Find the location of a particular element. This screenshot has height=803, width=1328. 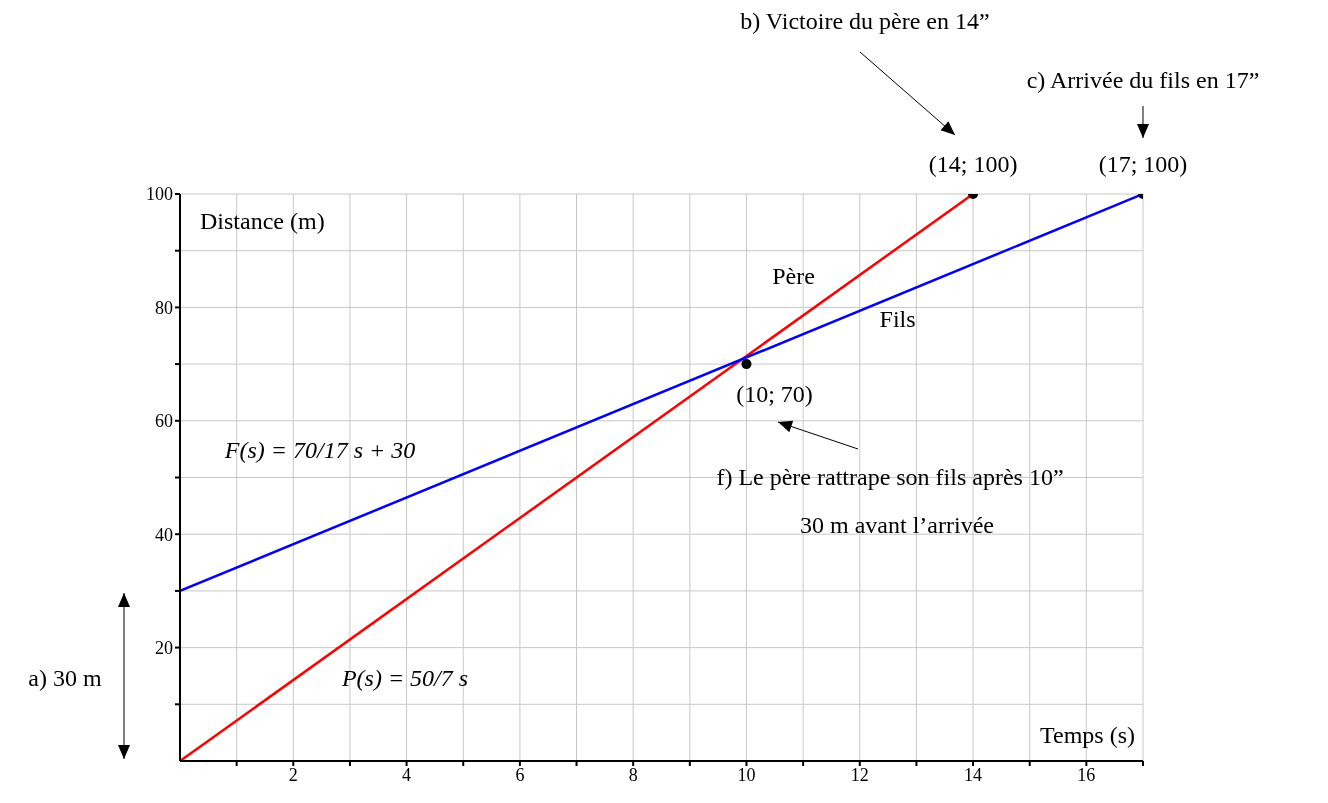

x-tick-label: 2 is located at coordinates (293, 774).